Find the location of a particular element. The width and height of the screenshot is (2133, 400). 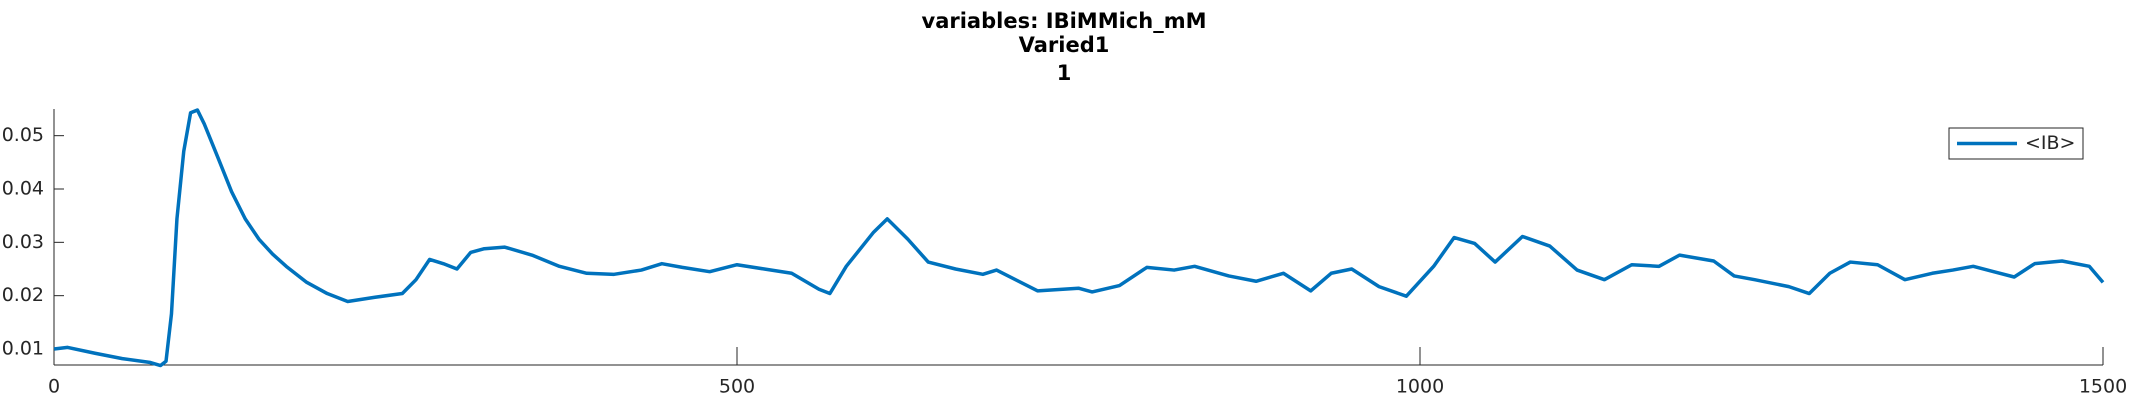

chart-subtitle: 1 is located at coordinates (1064, 73).